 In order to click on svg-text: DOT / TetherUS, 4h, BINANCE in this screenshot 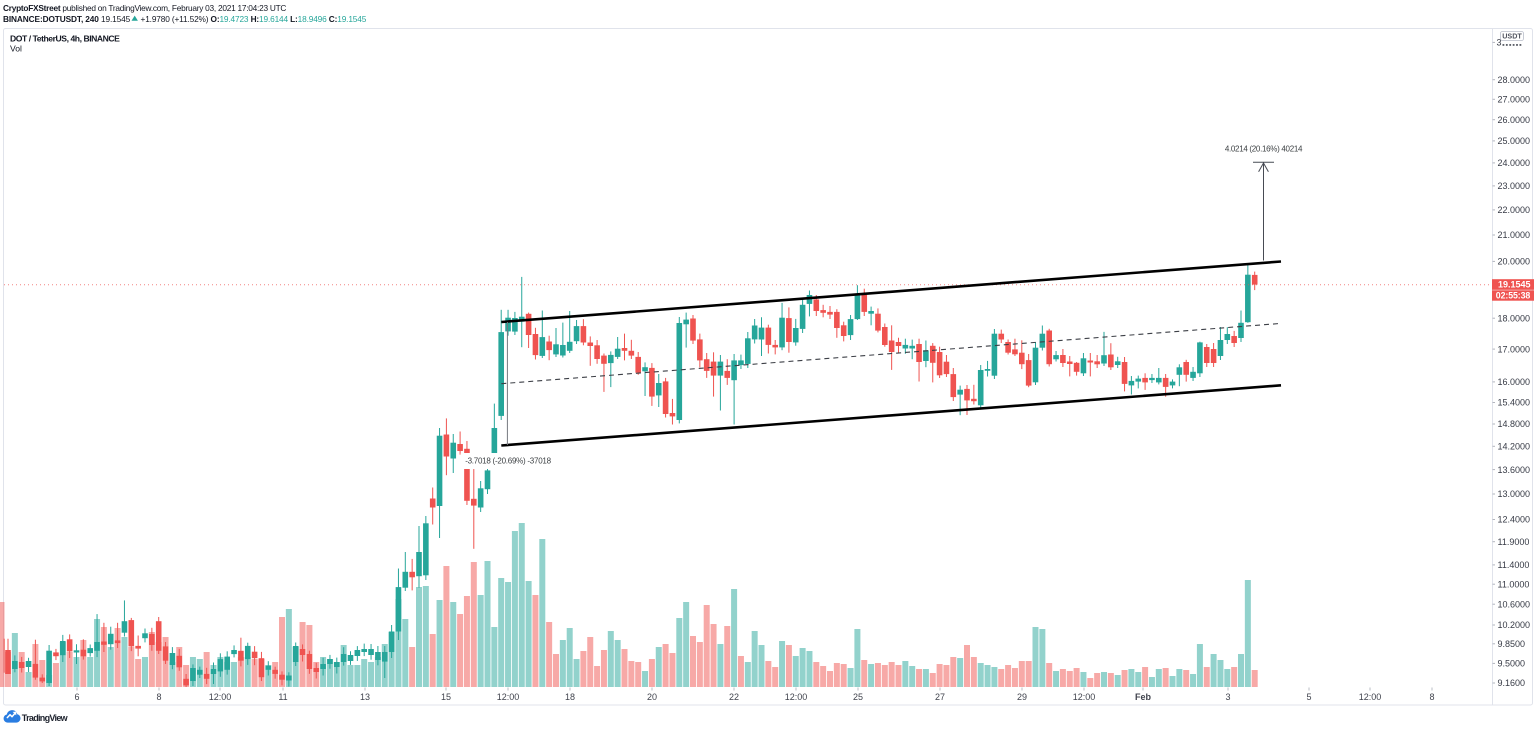, I will do `click(65, 39)`.